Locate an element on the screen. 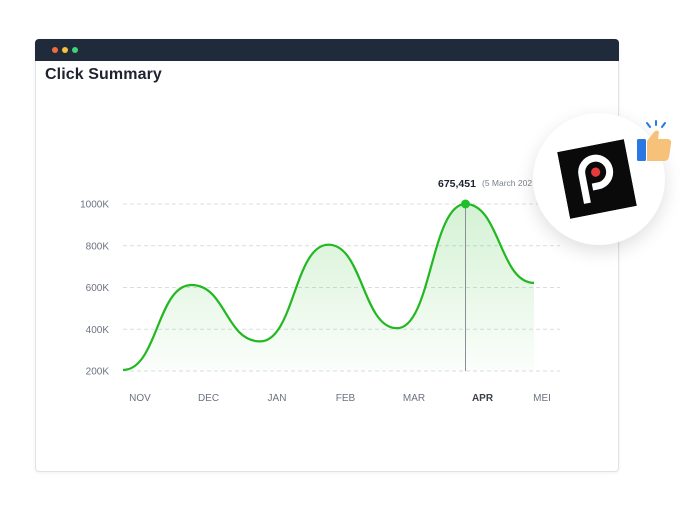 The height and width of the screenshot is (510, 682). chart-title: Click Summary is located at coordinates (103, 74).